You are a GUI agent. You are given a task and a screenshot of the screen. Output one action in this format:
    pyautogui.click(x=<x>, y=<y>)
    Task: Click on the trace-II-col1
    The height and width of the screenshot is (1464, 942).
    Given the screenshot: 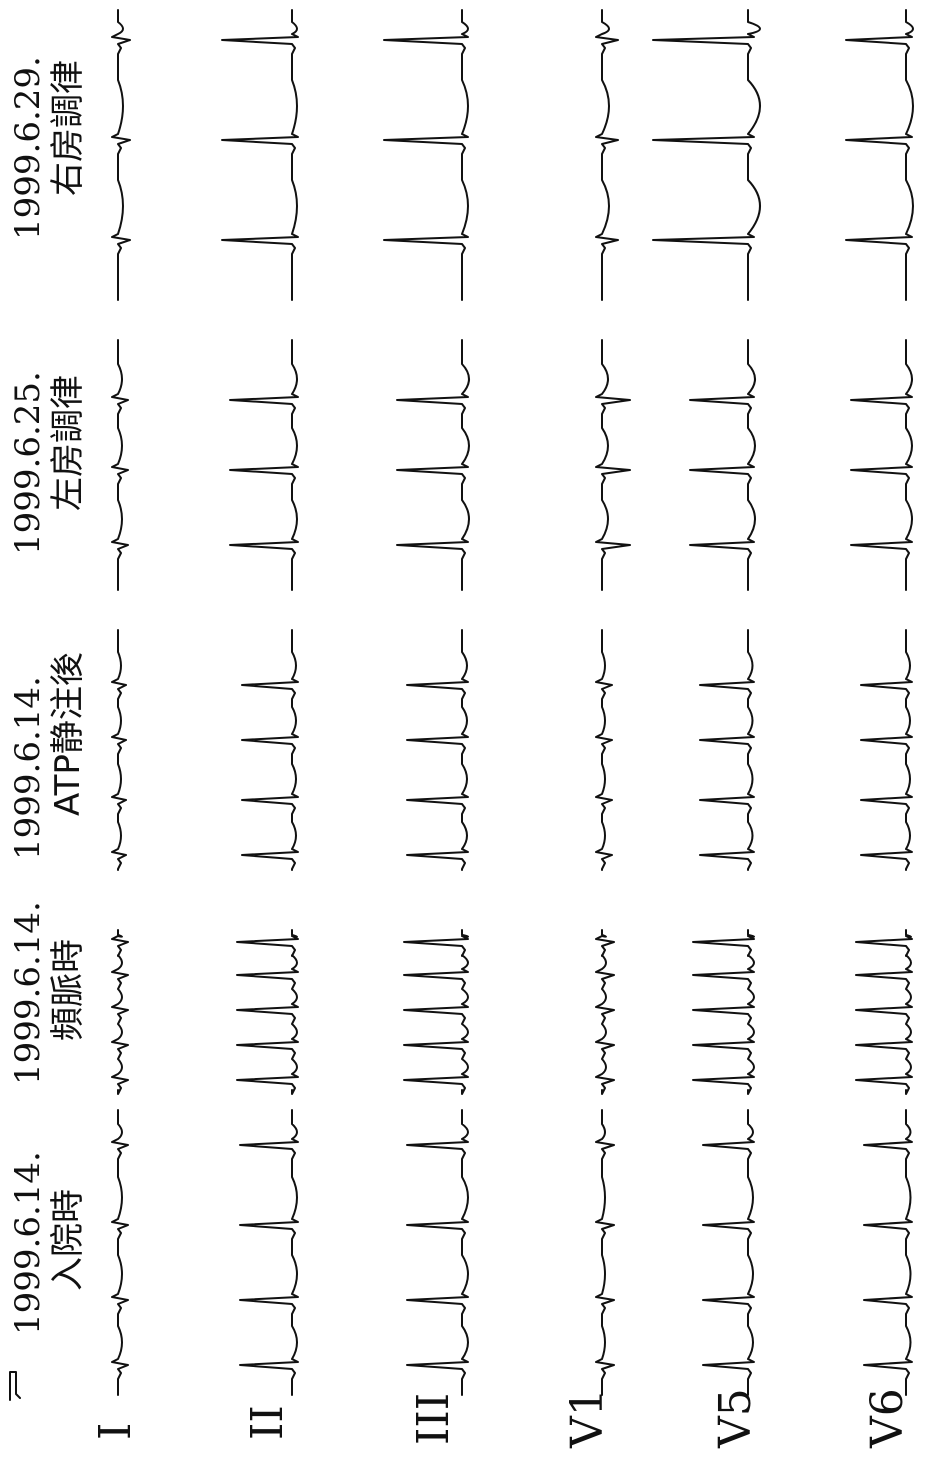 What is the action you would take?
    pyautogui.click(x=269, y=1252)
    